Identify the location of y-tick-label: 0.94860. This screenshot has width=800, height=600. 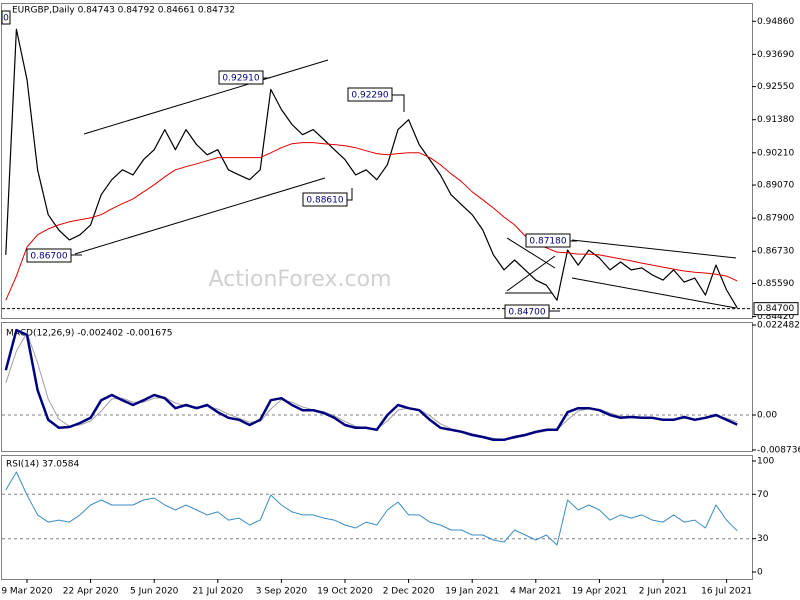
(775, 22).